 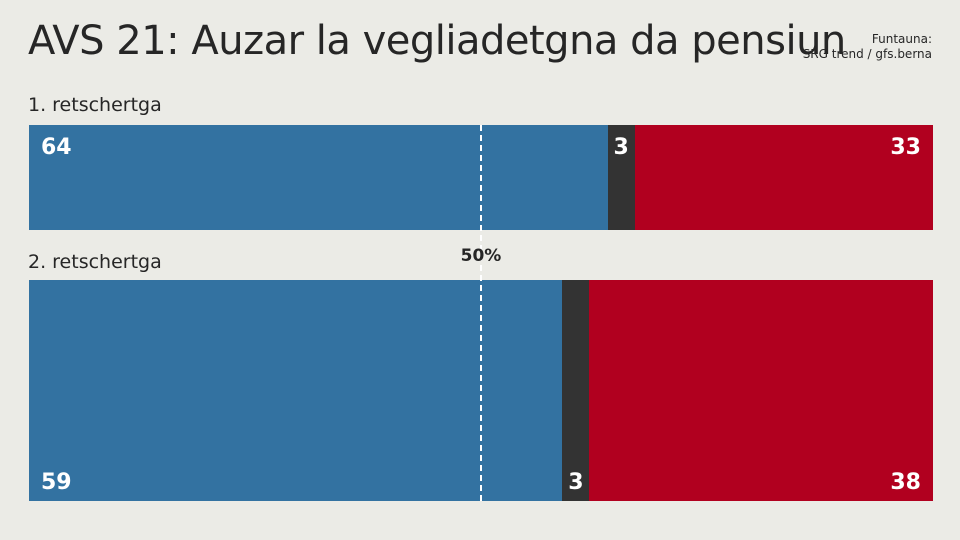 What do you see at coordinates (867, 54) in the screenshot?
I see `source-text: SRG trend / gfs.berna` at bounding box center [867, 54].